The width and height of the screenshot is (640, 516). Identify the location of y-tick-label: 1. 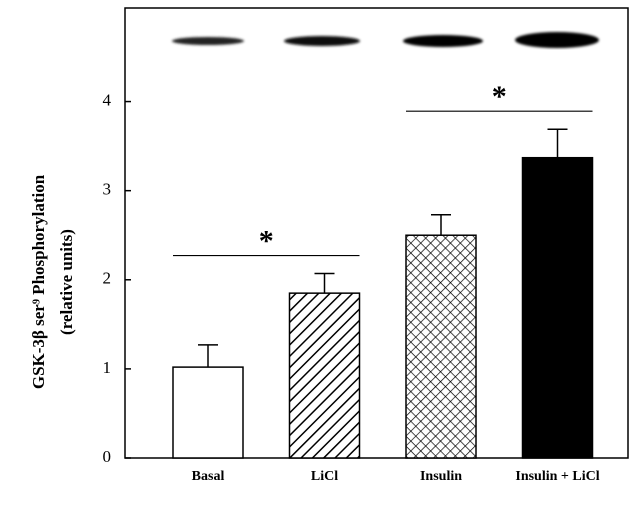
(107, 367).